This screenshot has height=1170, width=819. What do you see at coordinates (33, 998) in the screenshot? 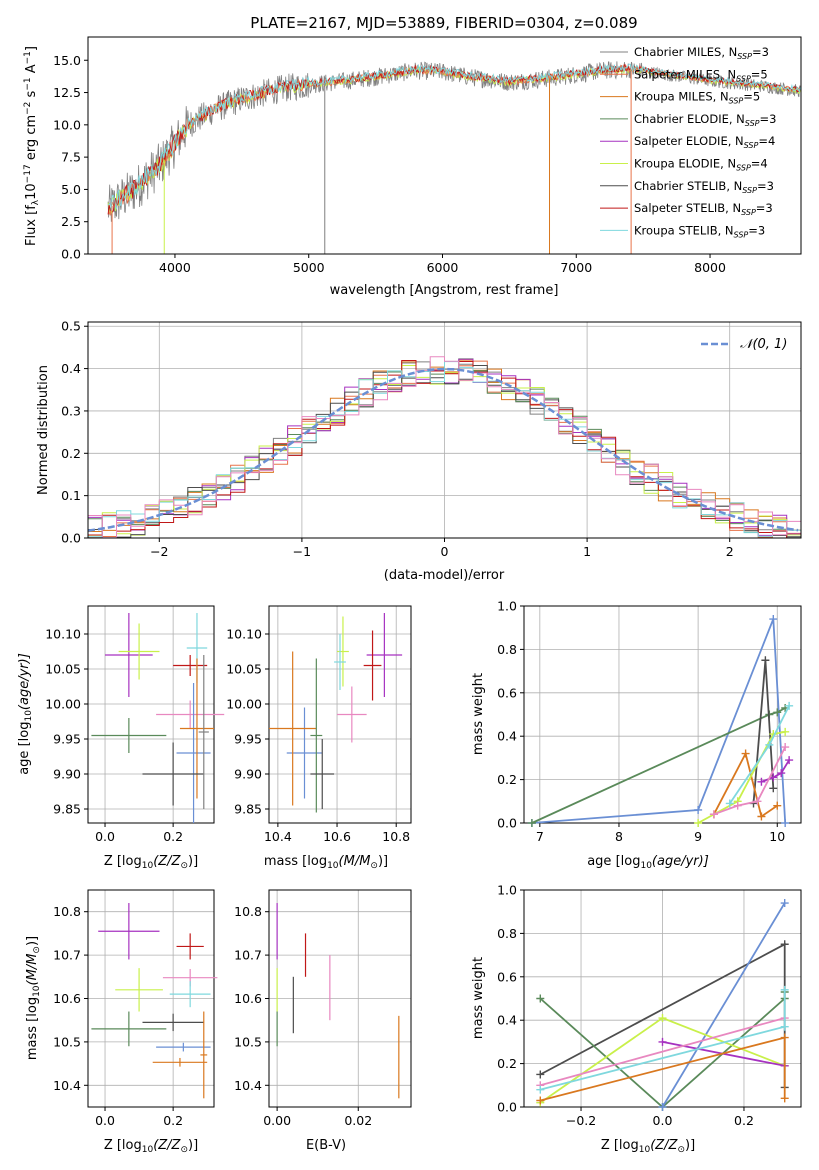
I see `mass-vs-Z-y-label: mass [log10(M/M⊙)]` at bounding box center [33, 998].